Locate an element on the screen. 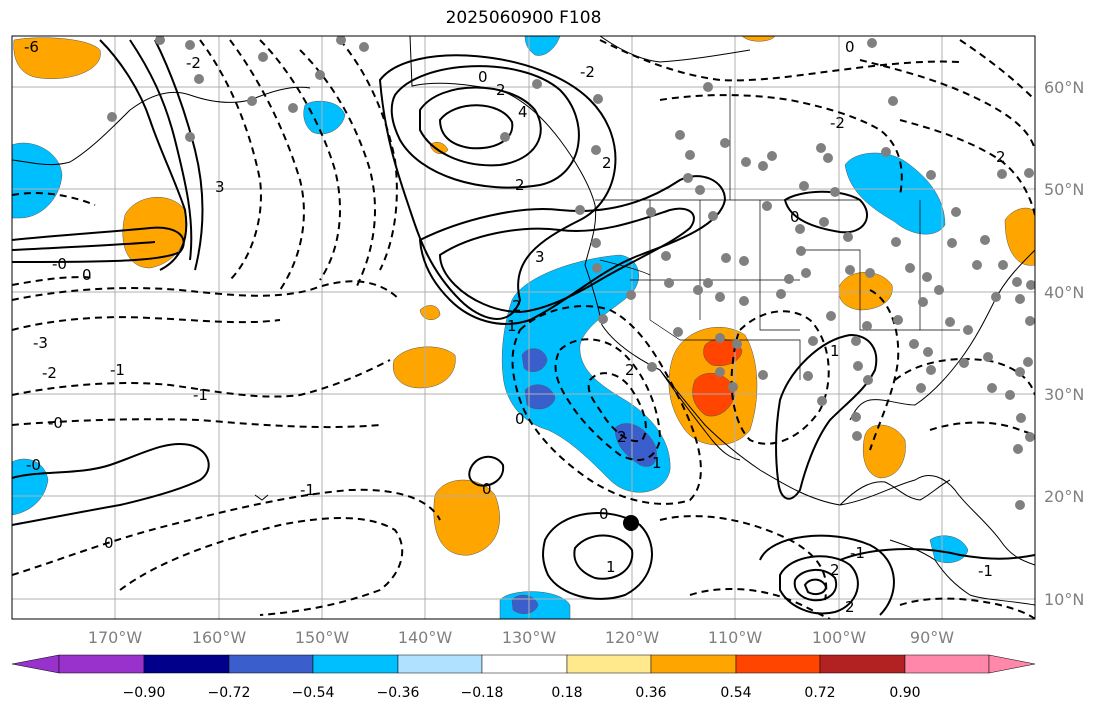 The image size is (1105, 712). lon-label-120w: 120°W is located at coordinates (632, 637).